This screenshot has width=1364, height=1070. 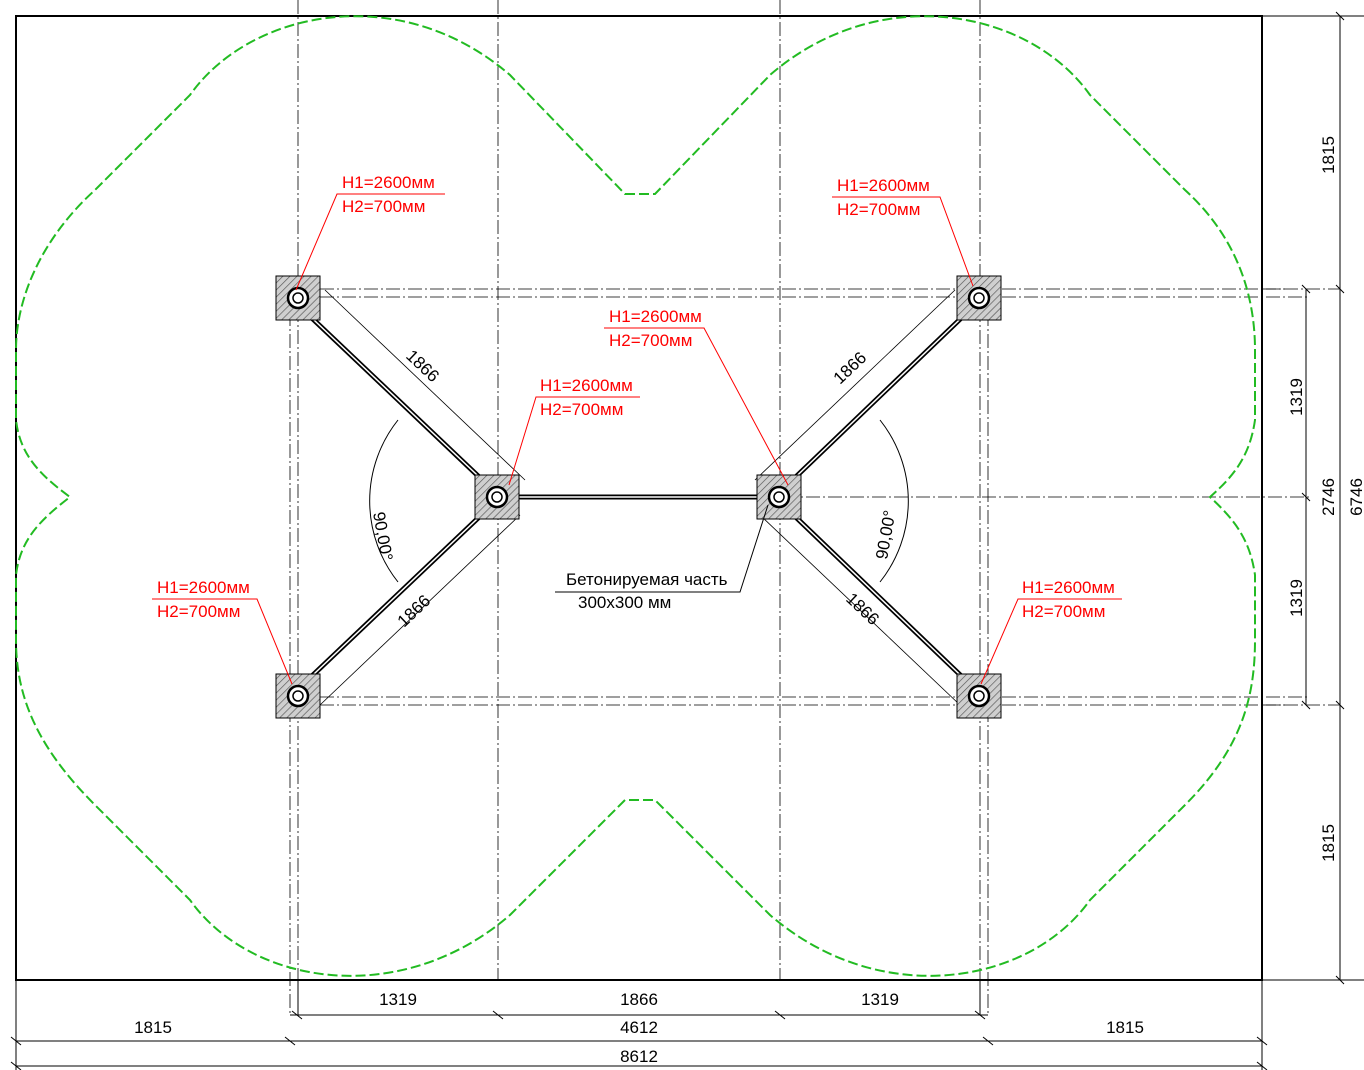 I want to click on dim-right-total: 6746, so click(x=1355, y=497).